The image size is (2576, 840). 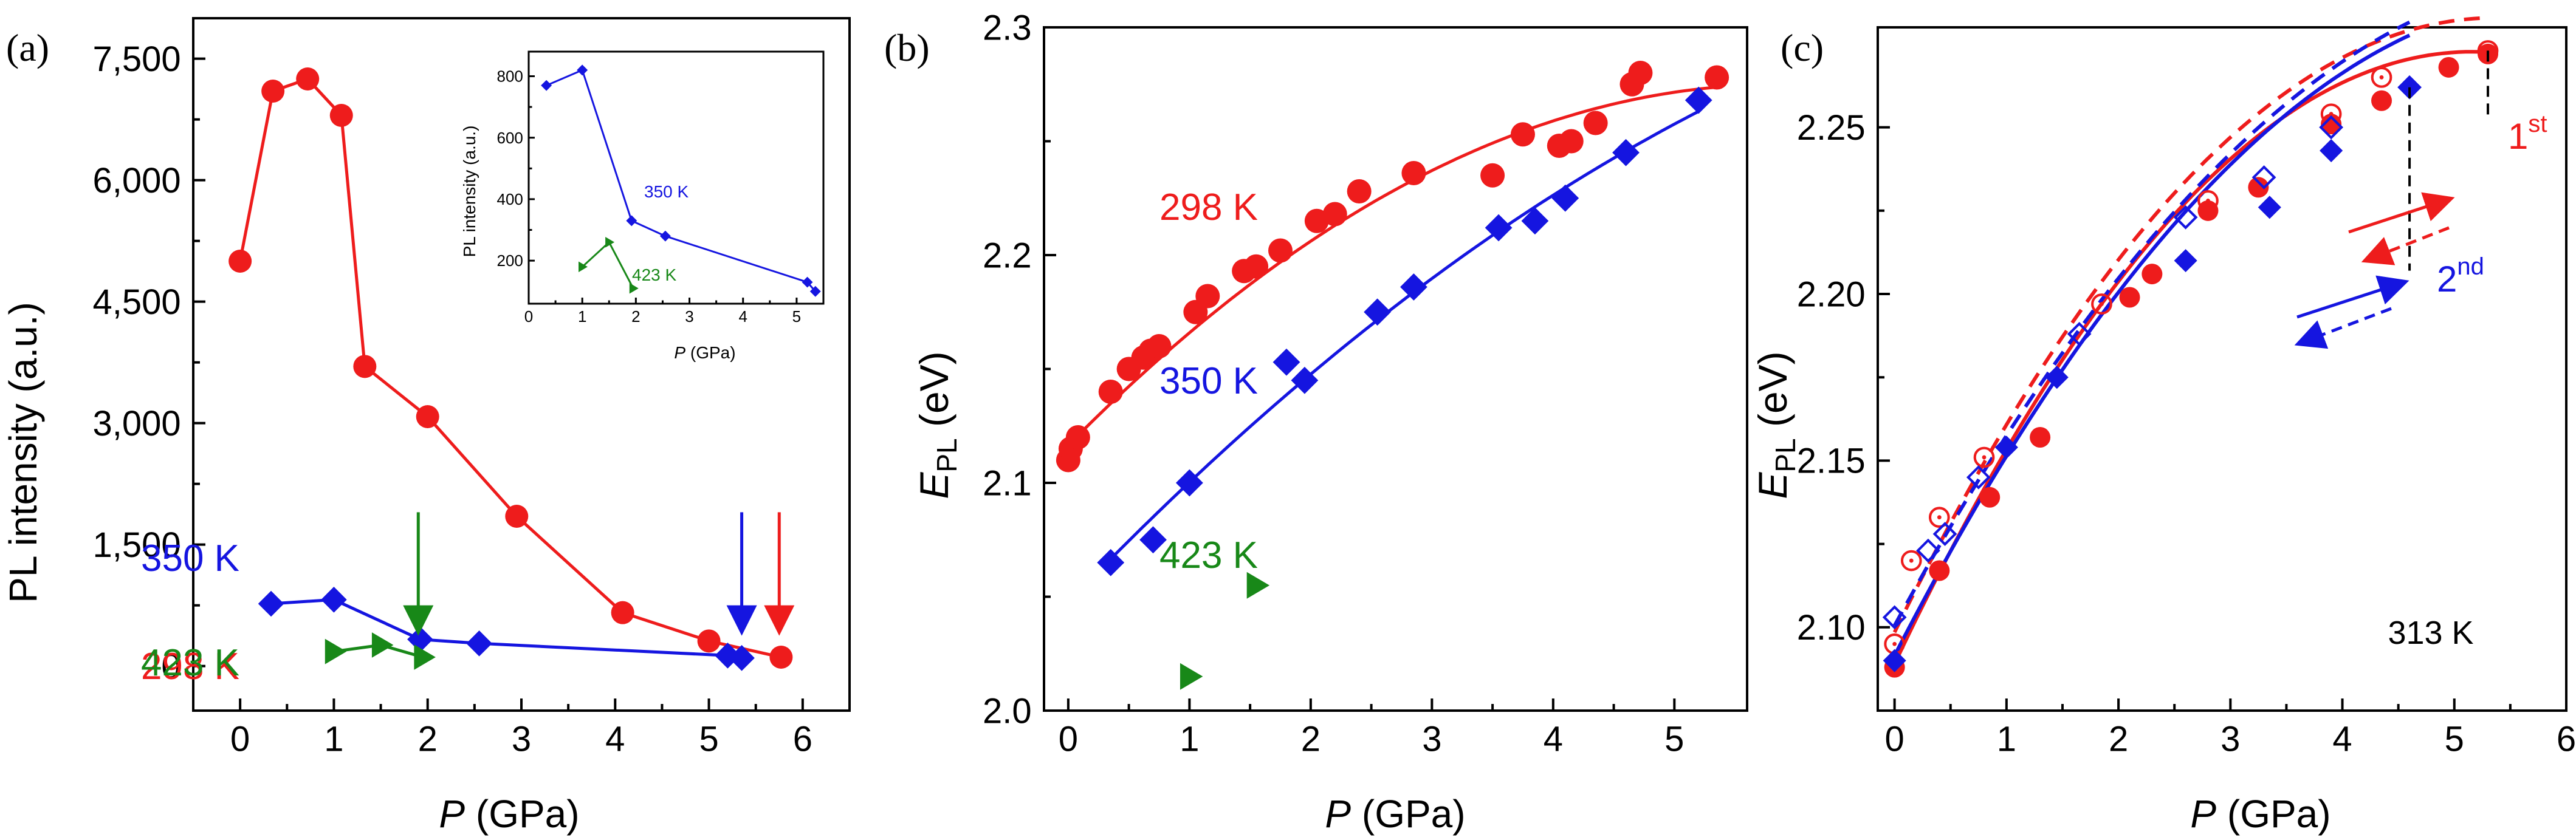 What do you see at coordinates (469, 192) in the screenshot?
I see `inset-y-axis-label: PL intensity (a.u.)` at bounding box center [469, 192].